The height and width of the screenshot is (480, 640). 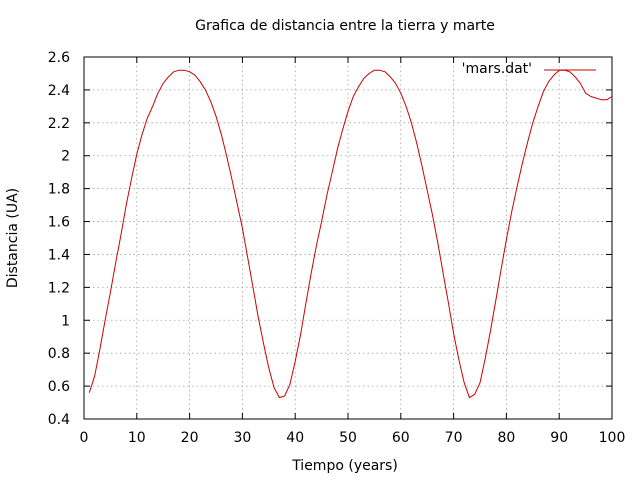 What do you see at coordinates (401, 438) in the screenshot?
I see `x-tick-label: 60` at bounding box center [401, 438].